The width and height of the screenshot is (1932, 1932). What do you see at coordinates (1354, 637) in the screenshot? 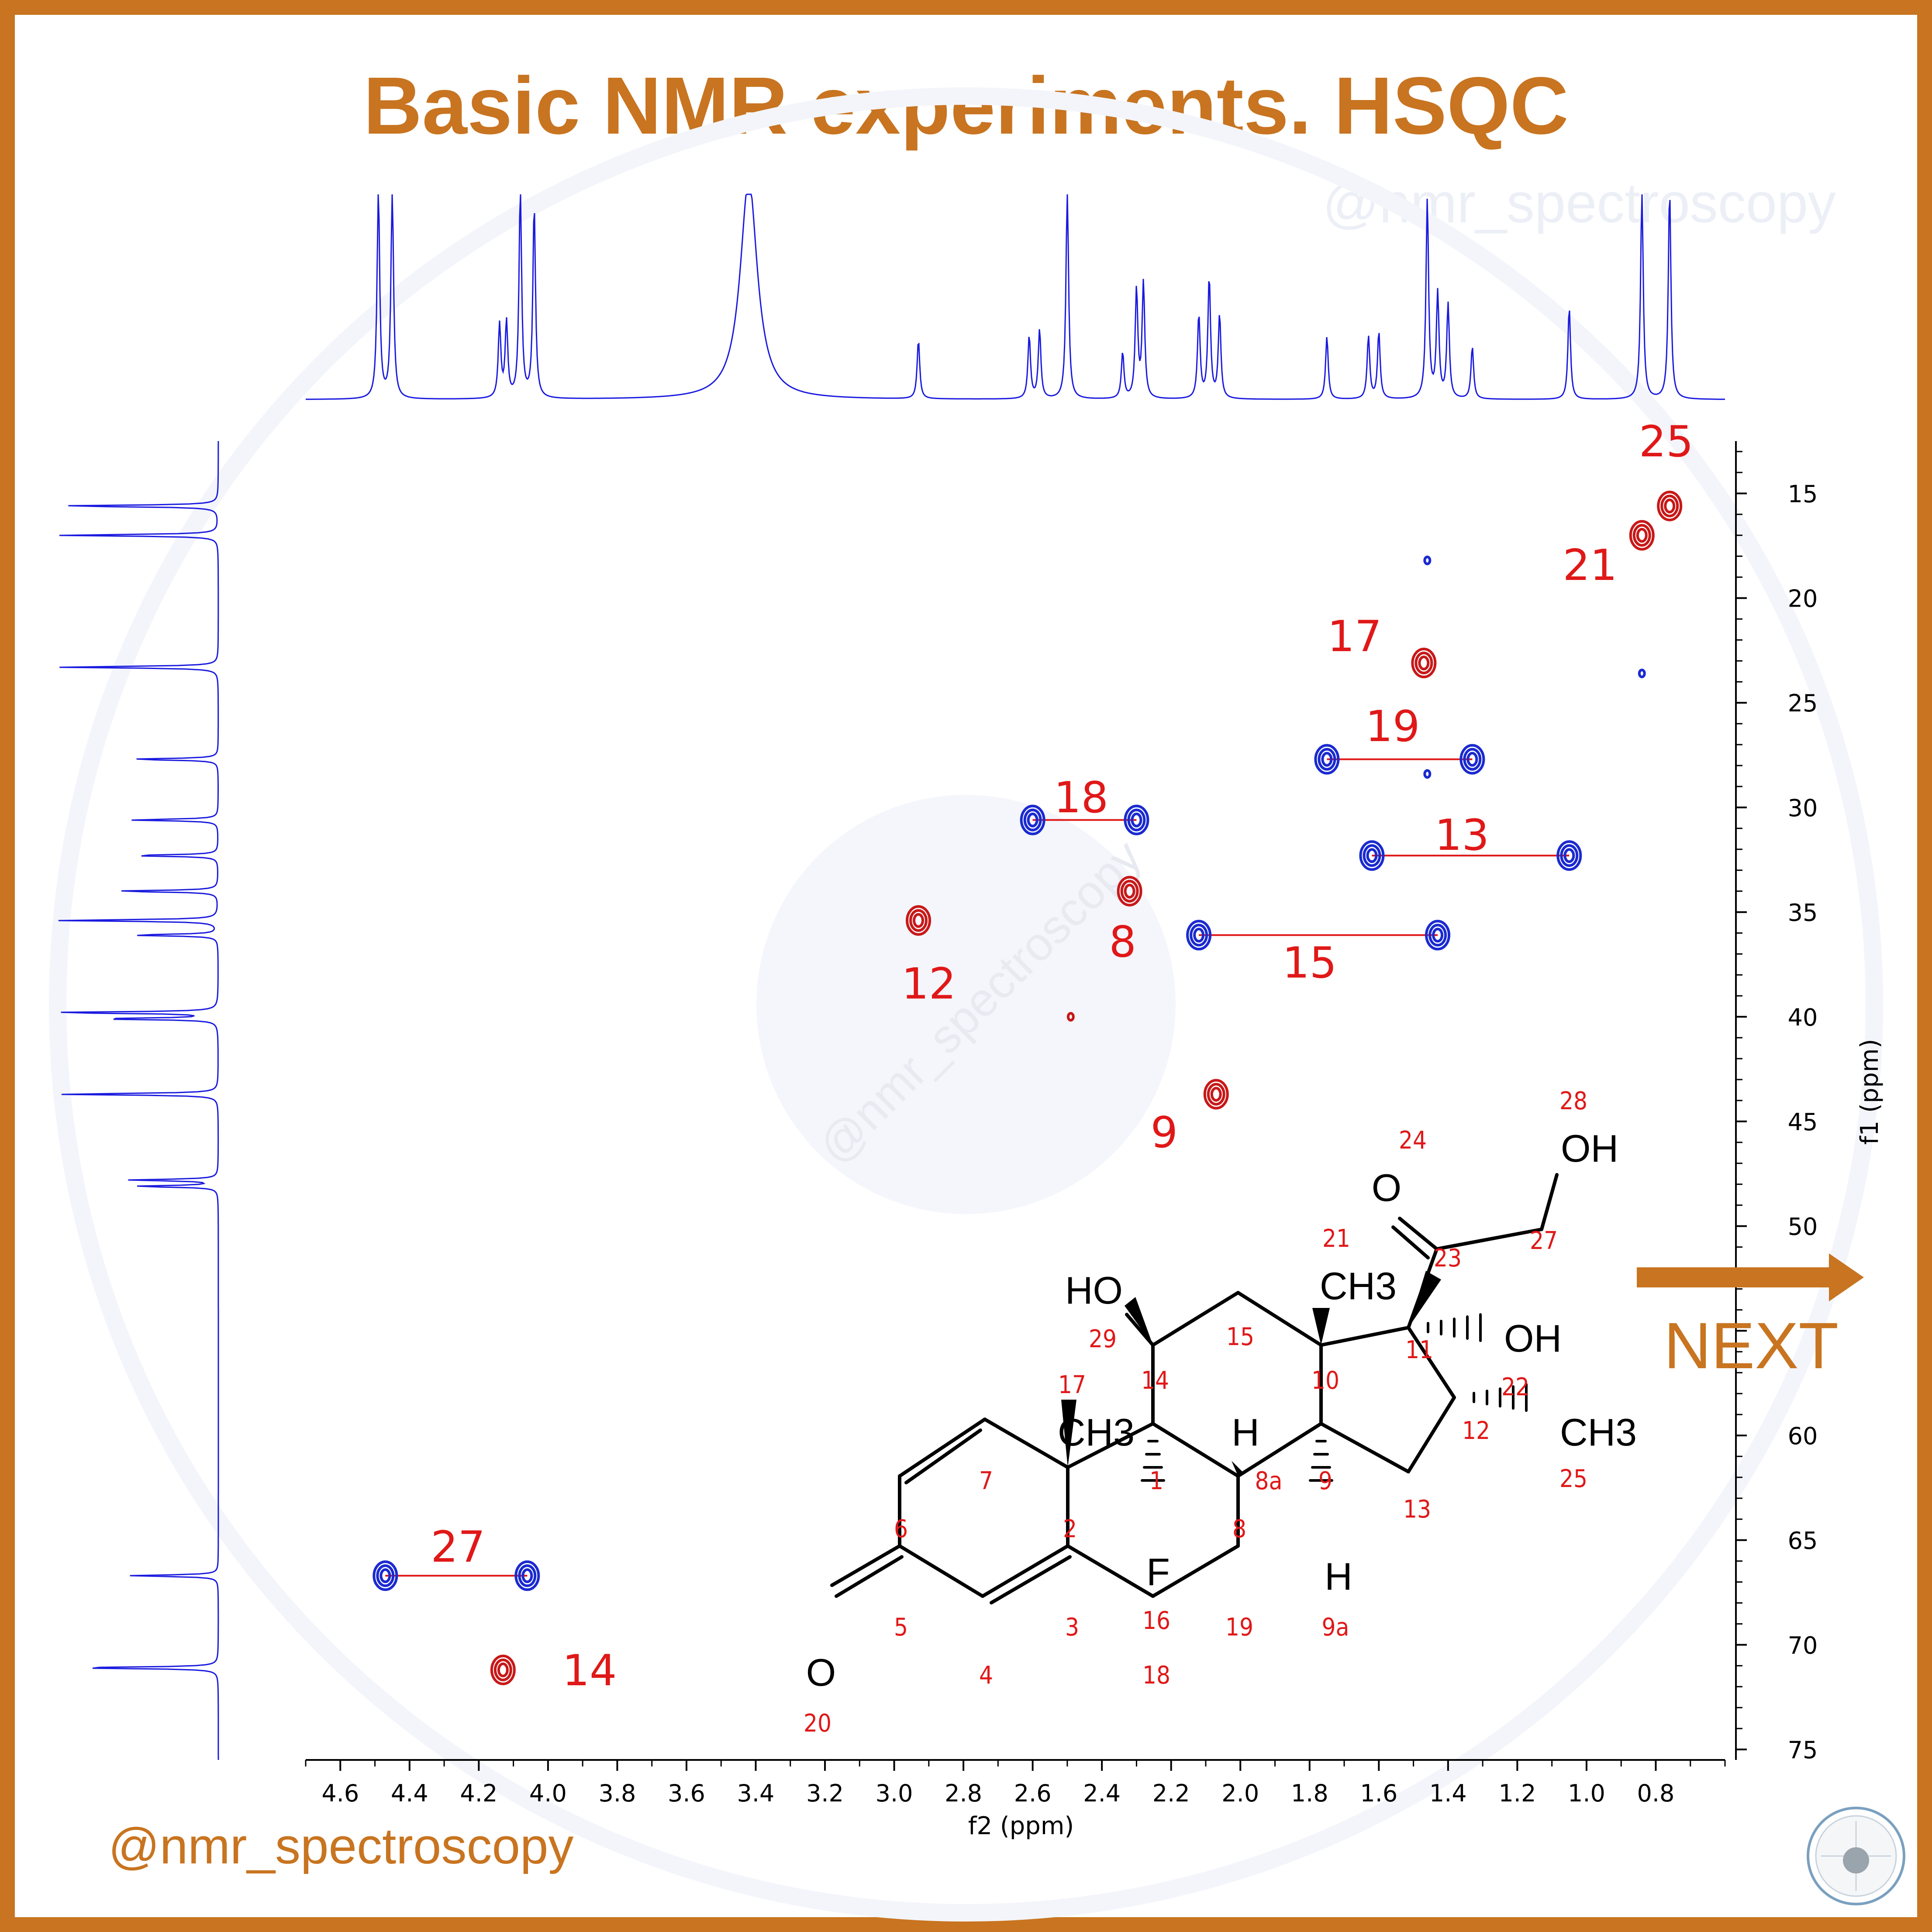
I see `cross-peak-label: 17` at bounding box center [1354, 637].